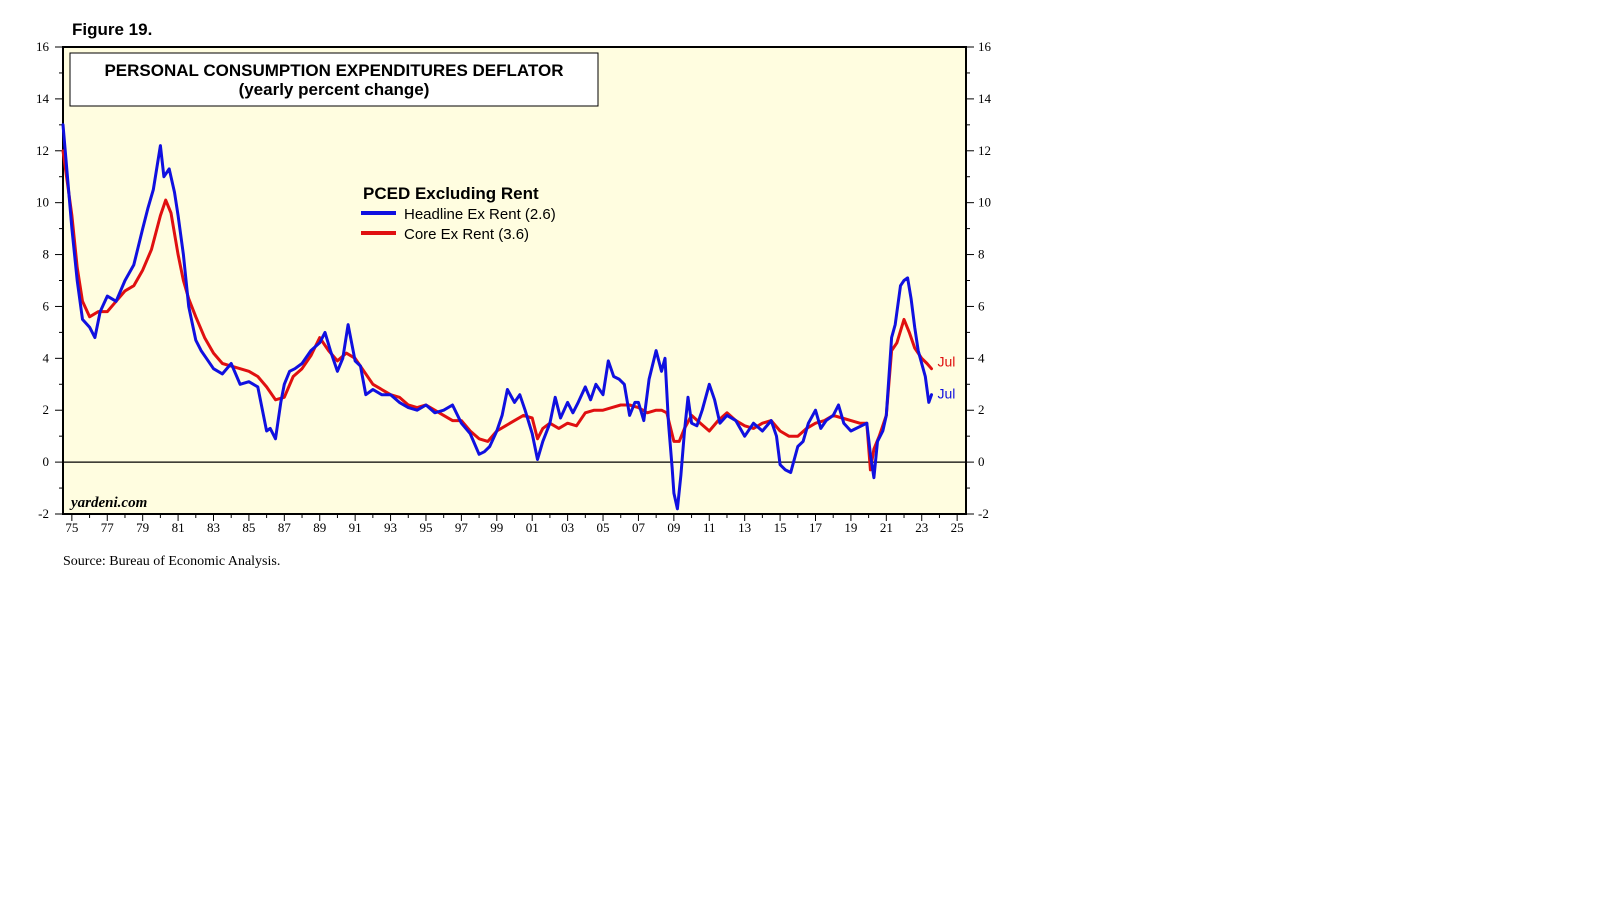  I want to click on x-tick-label: 21, so click(886, 527).